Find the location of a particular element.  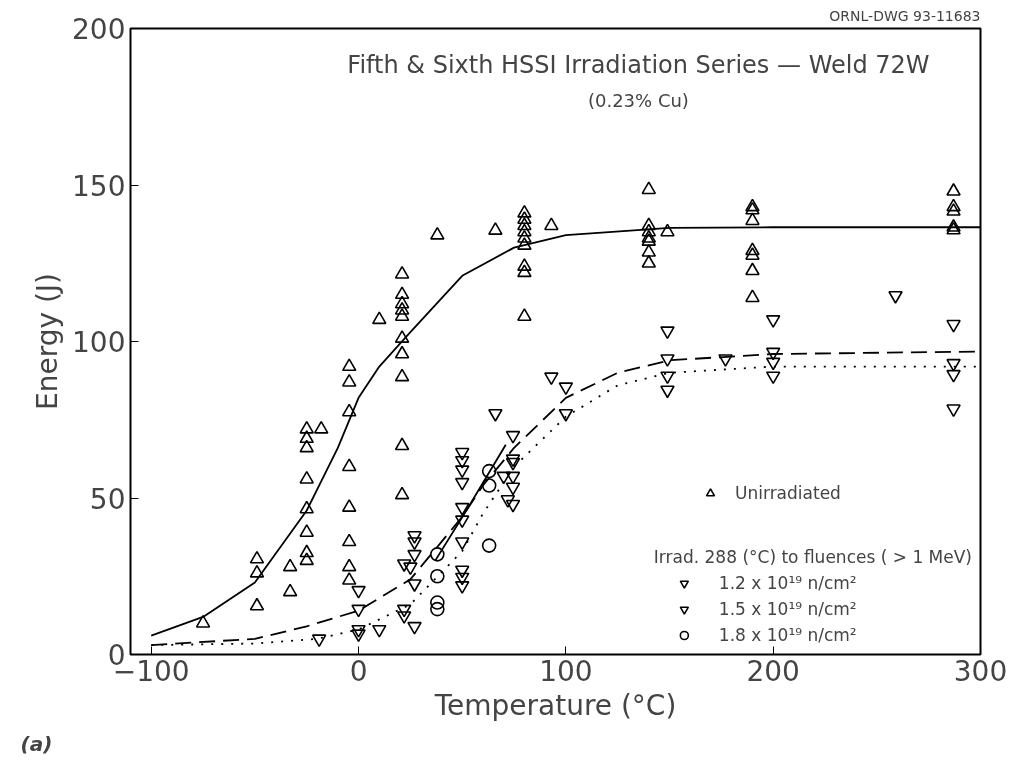

text: (a) is located at coordinates (36, 743).